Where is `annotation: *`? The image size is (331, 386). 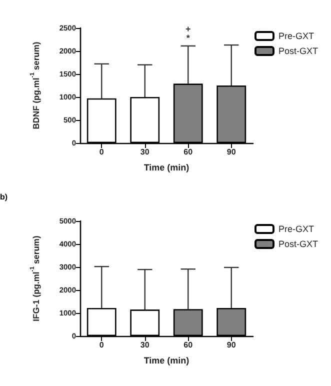 annotation: * is located at coordinates (188, 37).